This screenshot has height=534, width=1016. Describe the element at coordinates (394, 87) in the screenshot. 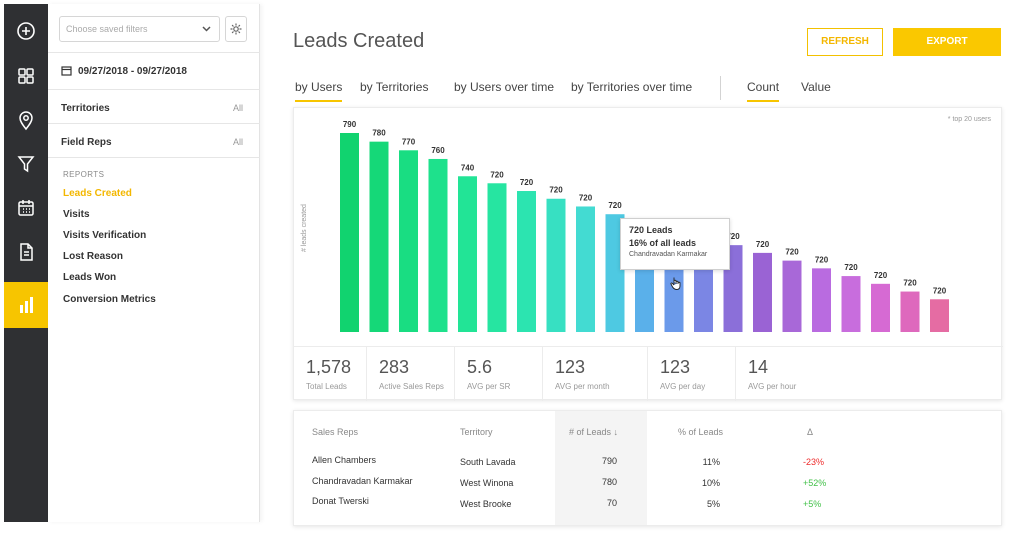

I see `tab-by-territories: by Territories` at that location.